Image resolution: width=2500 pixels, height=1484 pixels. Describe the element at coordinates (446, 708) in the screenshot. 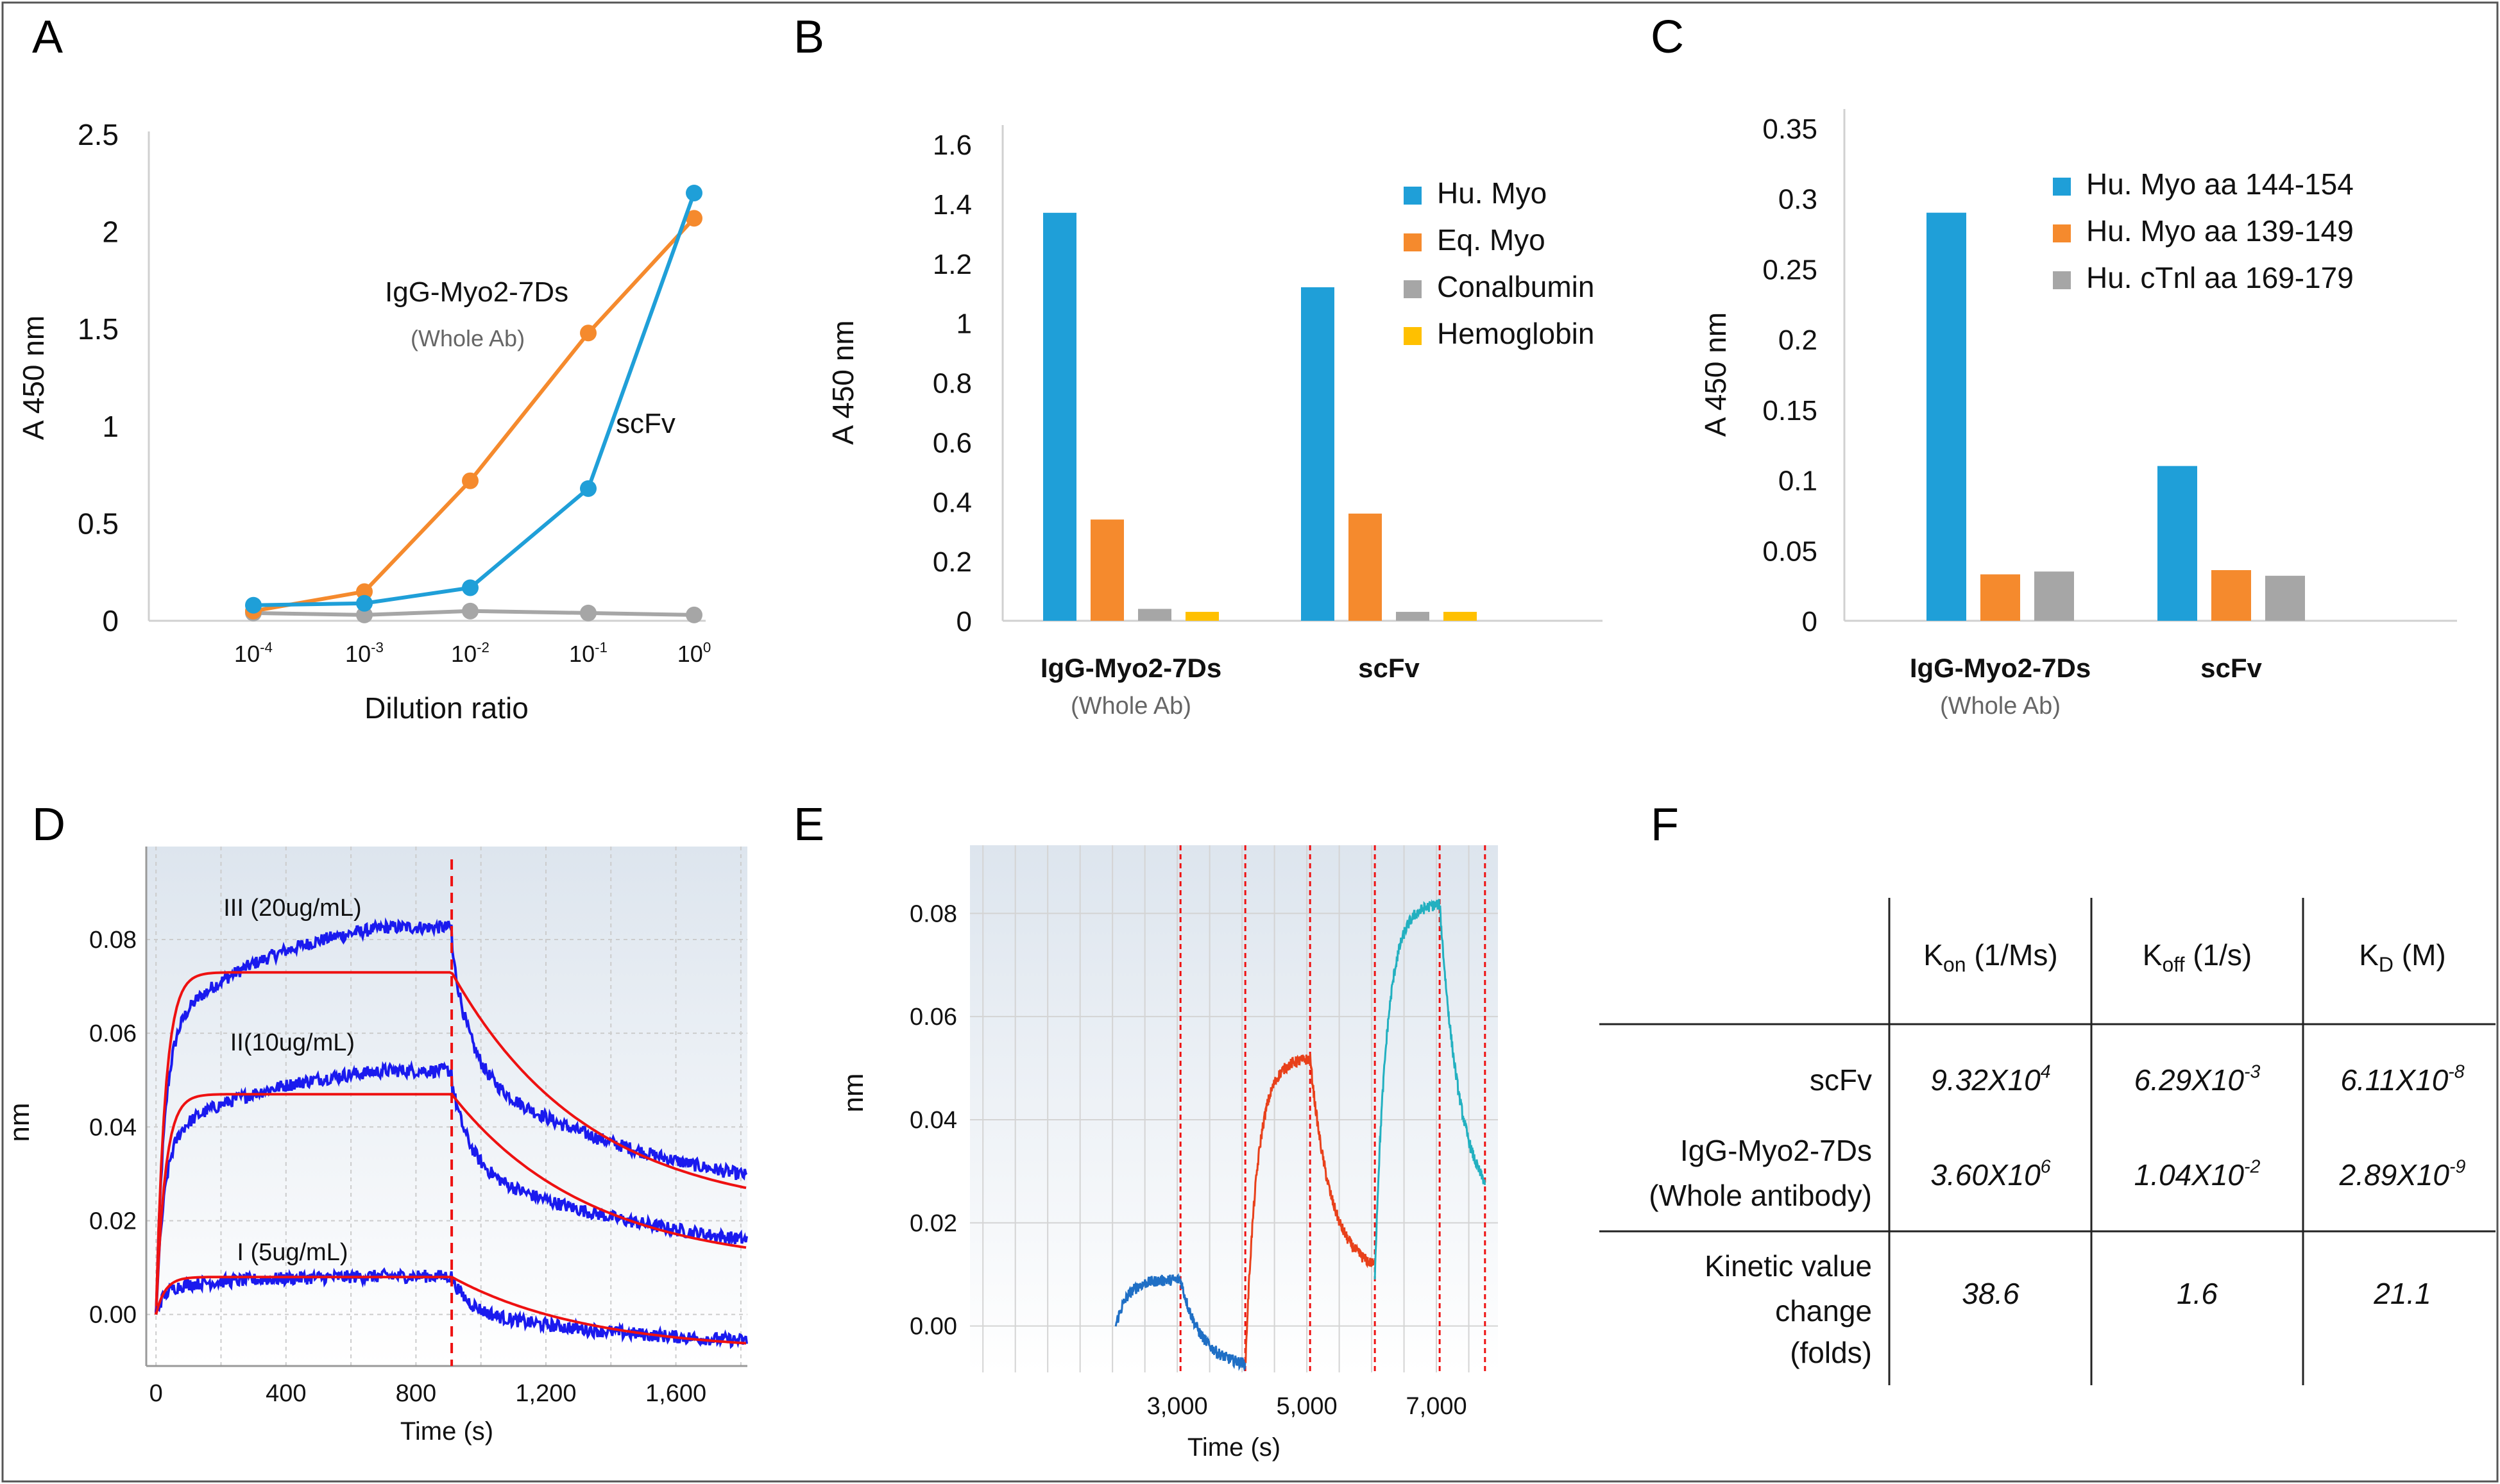

I see `x-axis-title: Dilution ratio` at that location.